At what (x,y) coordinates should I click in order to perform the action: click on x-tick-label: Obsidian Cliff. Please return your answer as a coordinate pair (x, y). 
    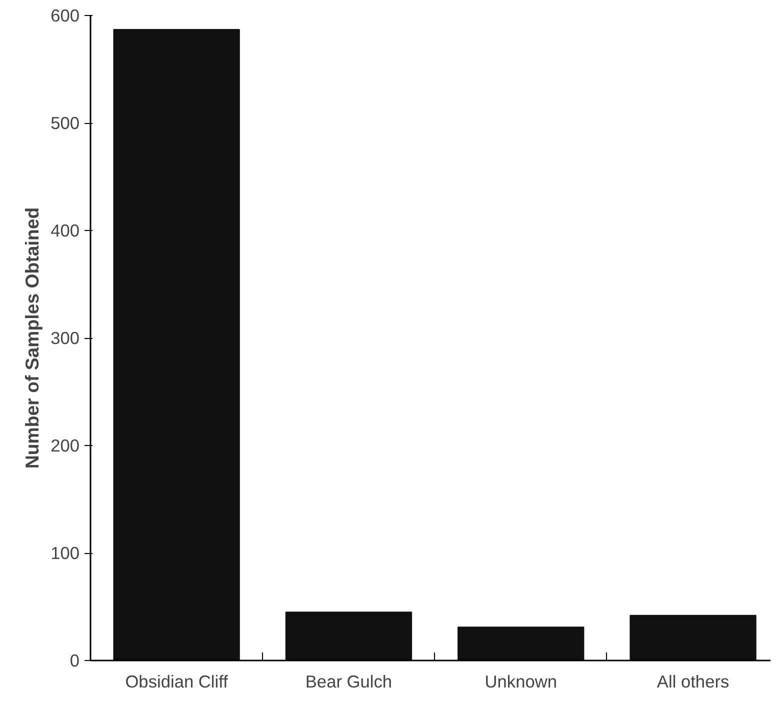
    Looking at the image, I should click on (176, 682).